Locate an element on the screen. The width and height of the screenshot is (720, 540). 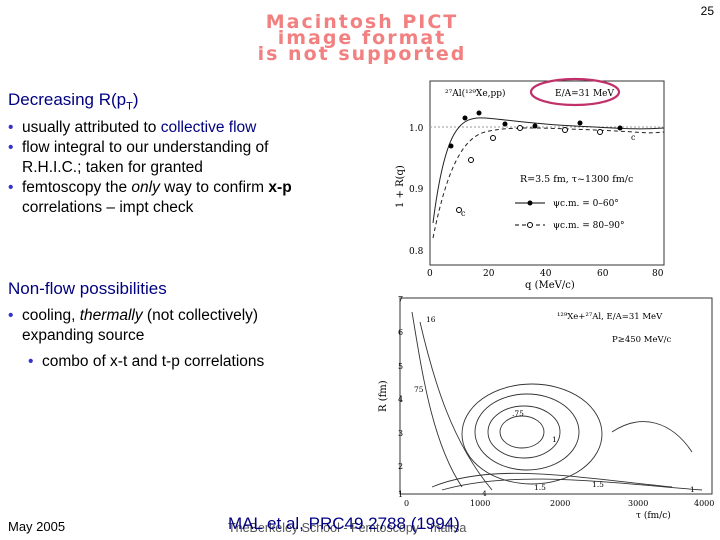
figure1-ytick-1: 1.0 is located at coordinates (416, 129).